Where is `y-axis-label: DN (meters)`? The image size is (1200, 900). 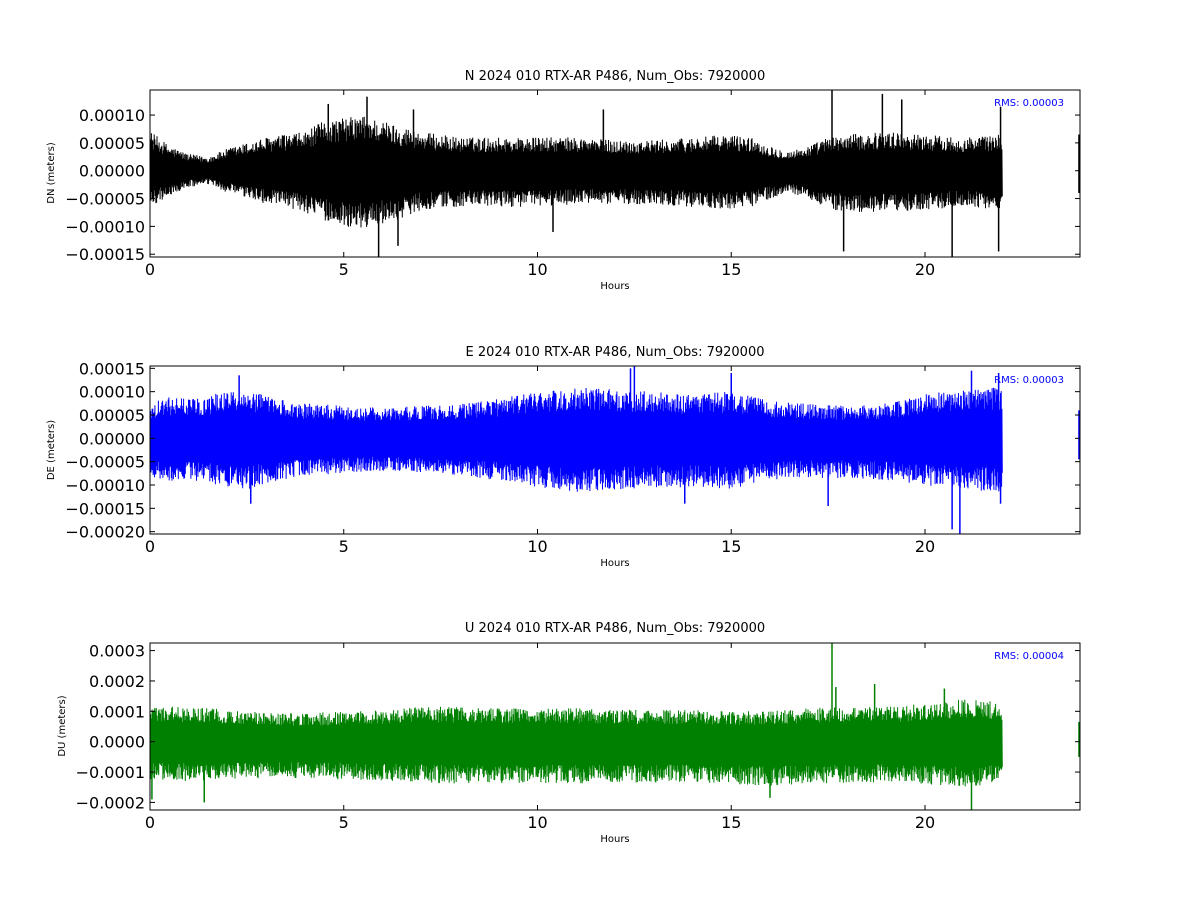 y-axis-label: DN (meters) is located at coordinates (51, 173).